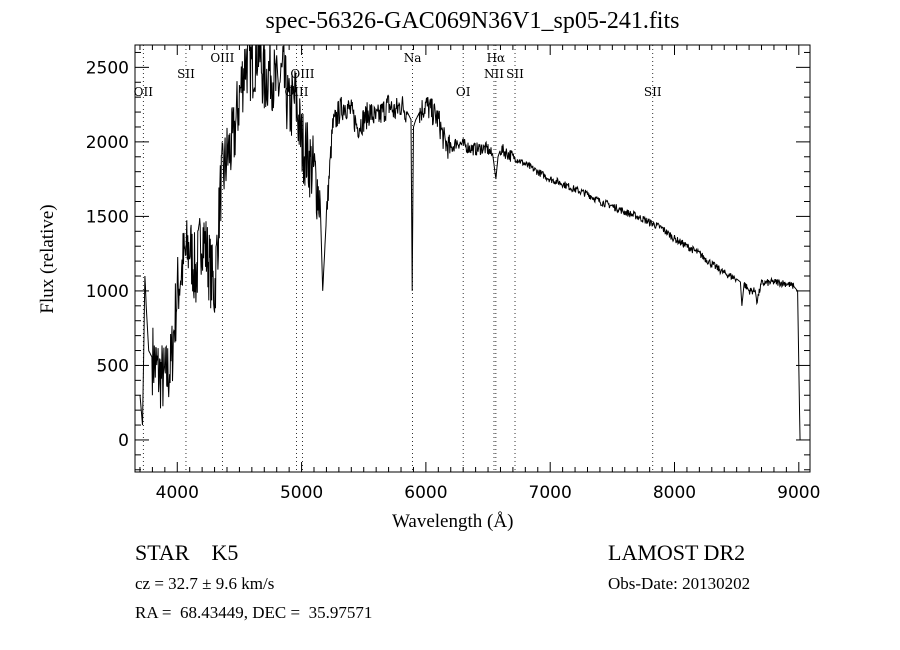  I want to click on x-tick-label: 4000, so click(177, 493).